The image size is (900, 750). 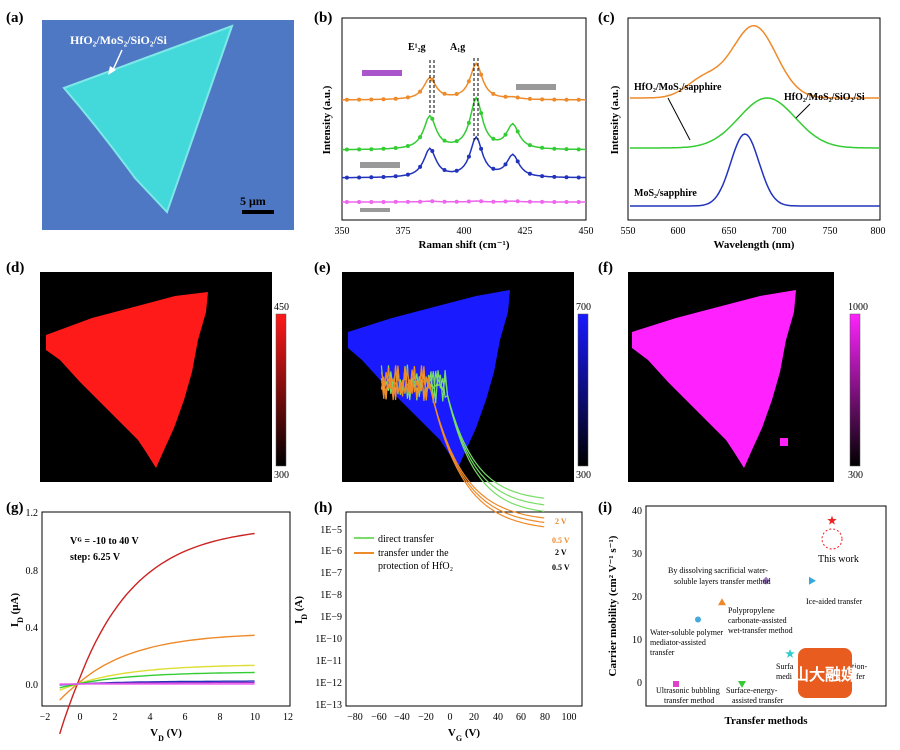 I want to click on flake-map-f, so click(x=714, y=379).